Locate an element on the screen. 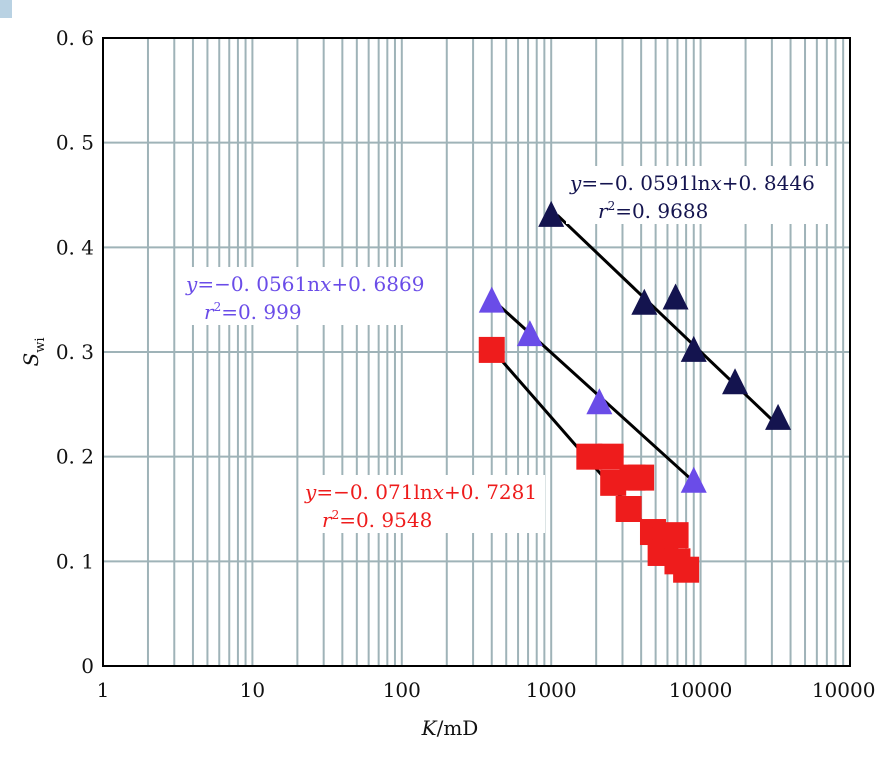  equation-text-series-1: y=−0. 0591lnx+0. 8446 is located at coordinates (692, 183).